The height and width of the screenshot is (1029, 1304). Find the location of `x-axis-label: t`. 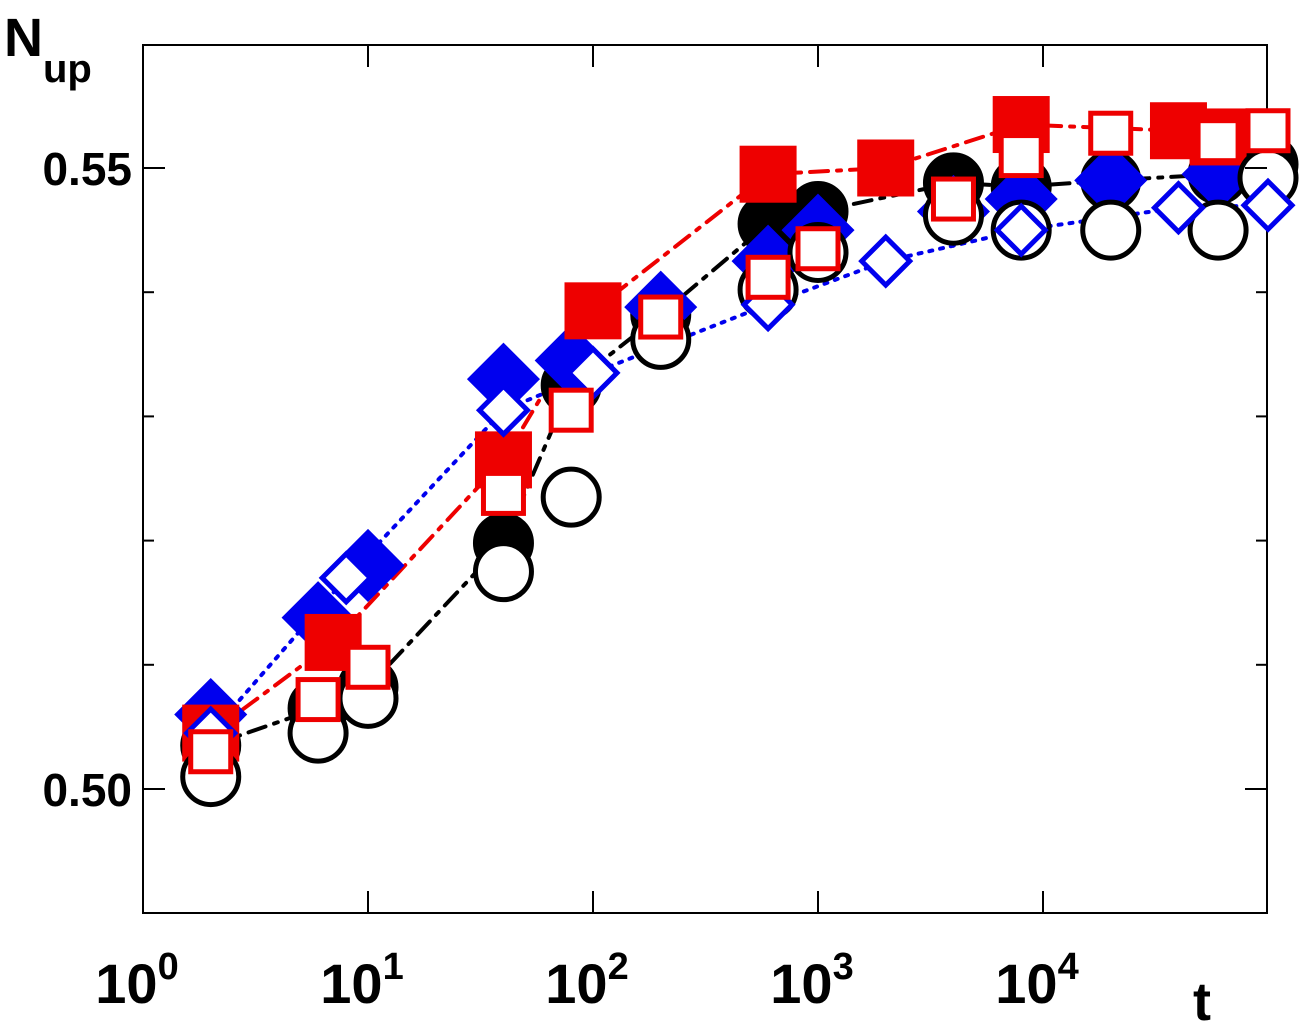

x-axis-label: t is located at coordinates (1202, 1000).